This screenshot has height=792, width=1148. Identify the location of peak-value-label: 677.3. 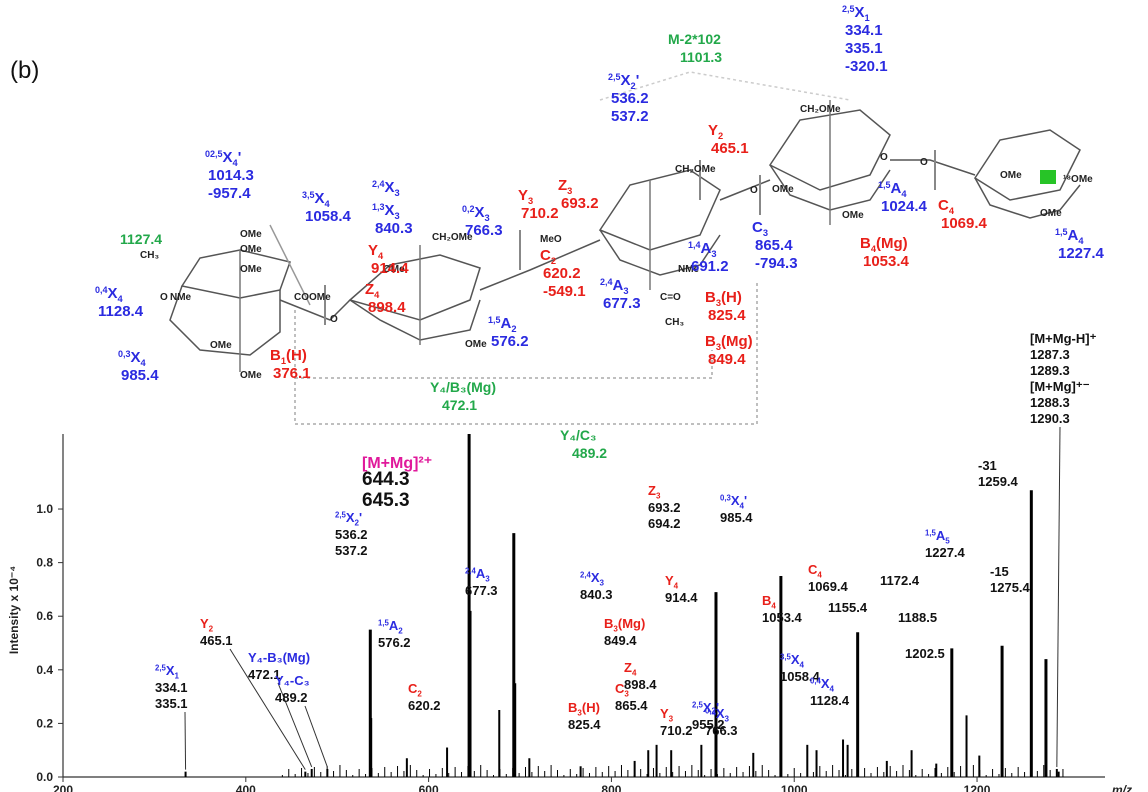
(481, 590).